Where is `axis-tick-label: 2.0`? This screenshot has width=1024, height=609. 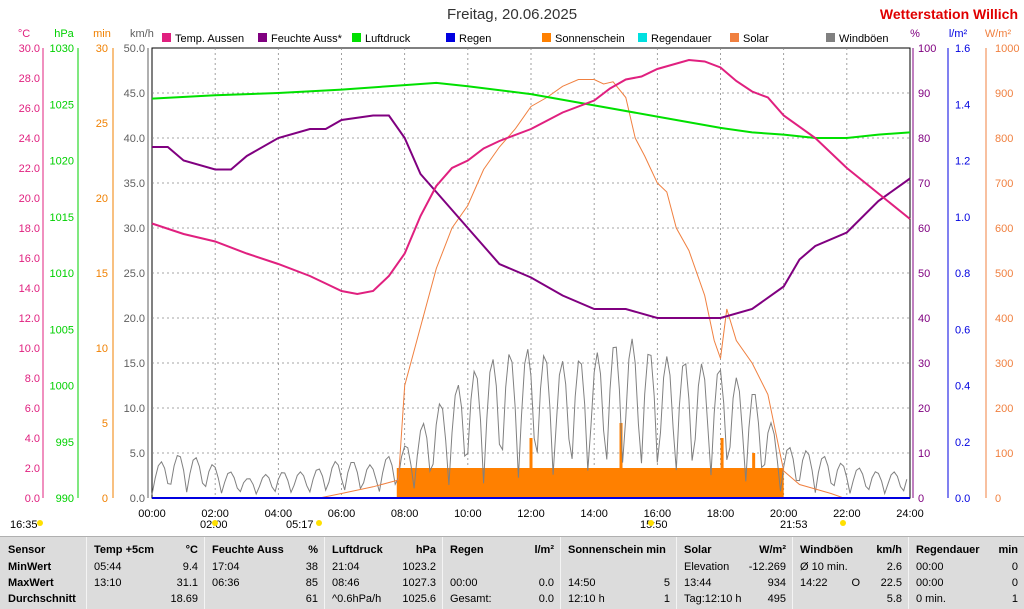 axis-tick-label: 2.0 is located at coordinates (32, 469).